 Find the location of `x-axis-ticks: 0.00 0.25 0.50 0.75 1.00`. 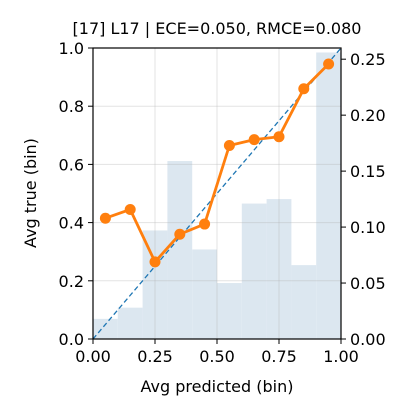

x-axis-ticks: 0.00 0.25 0.50 0.75 1.00 is located at coordinates (217, 352).